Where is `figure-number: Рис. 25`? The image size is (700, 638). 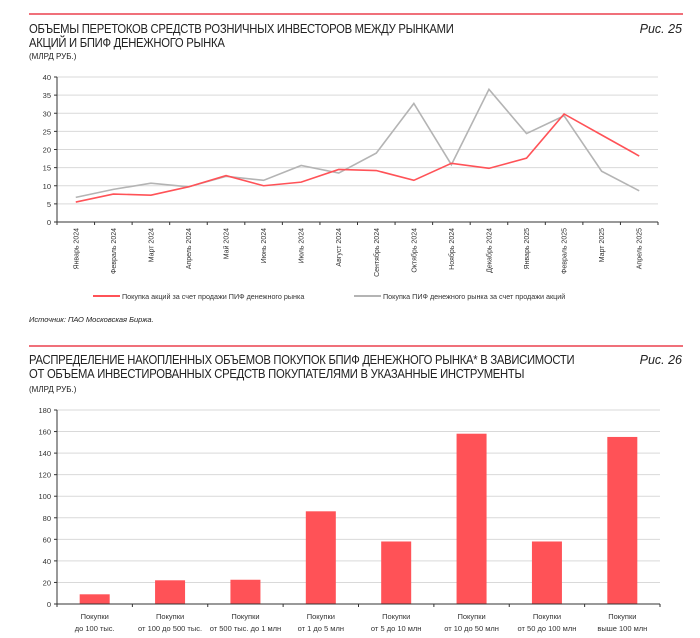
figure-number: Рис. 25 is located at coordinates (660, 29).